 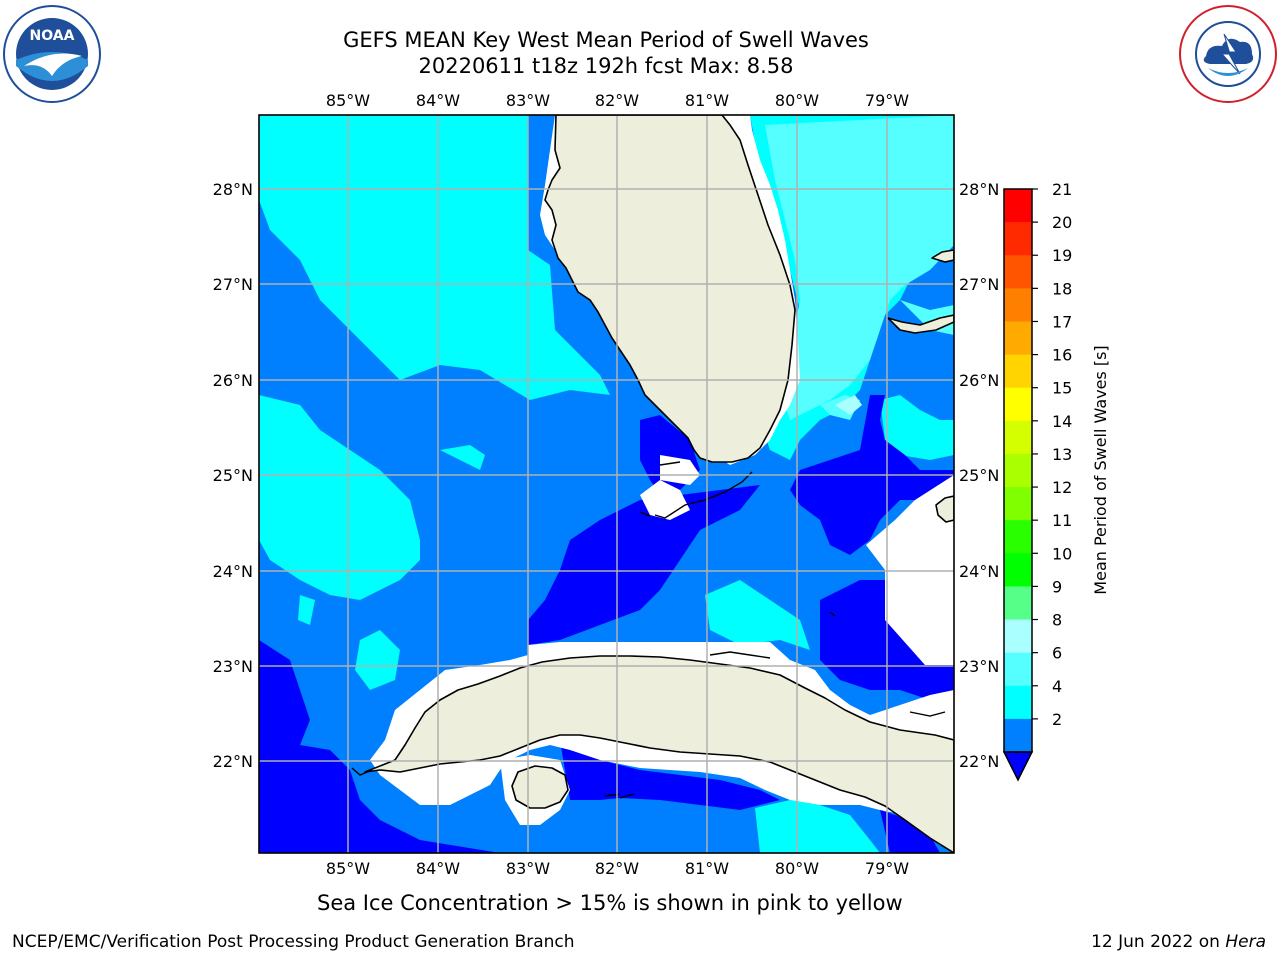 I want to click on colorbar-tick-label: 17, so click(x=1062, y=321).